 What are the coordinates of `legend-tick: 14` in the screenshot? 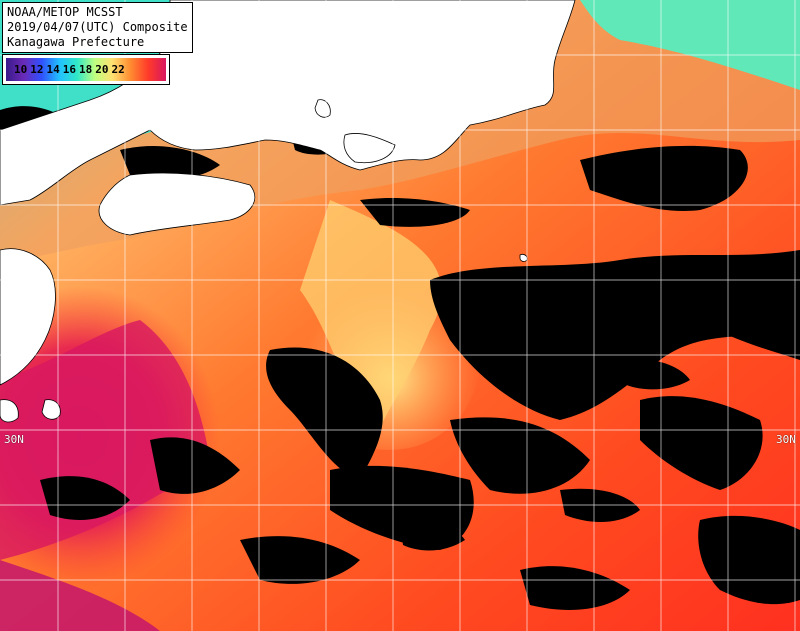 It's located at (53, 69).